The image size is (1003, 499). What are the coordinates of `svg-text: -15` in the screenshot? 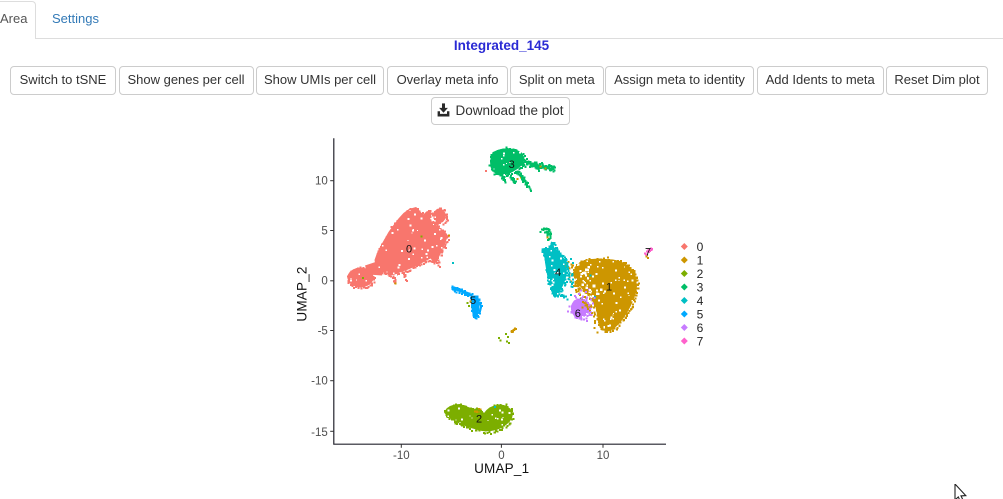 It's located at (319, 433).